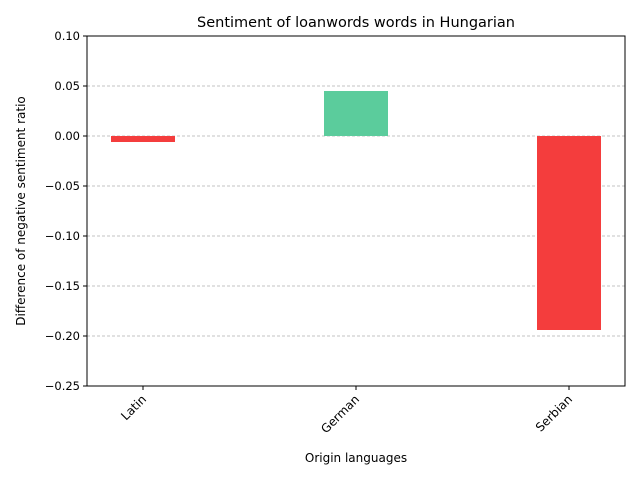  I want to click on y-tick-label: 0.05, so click(67, 86).